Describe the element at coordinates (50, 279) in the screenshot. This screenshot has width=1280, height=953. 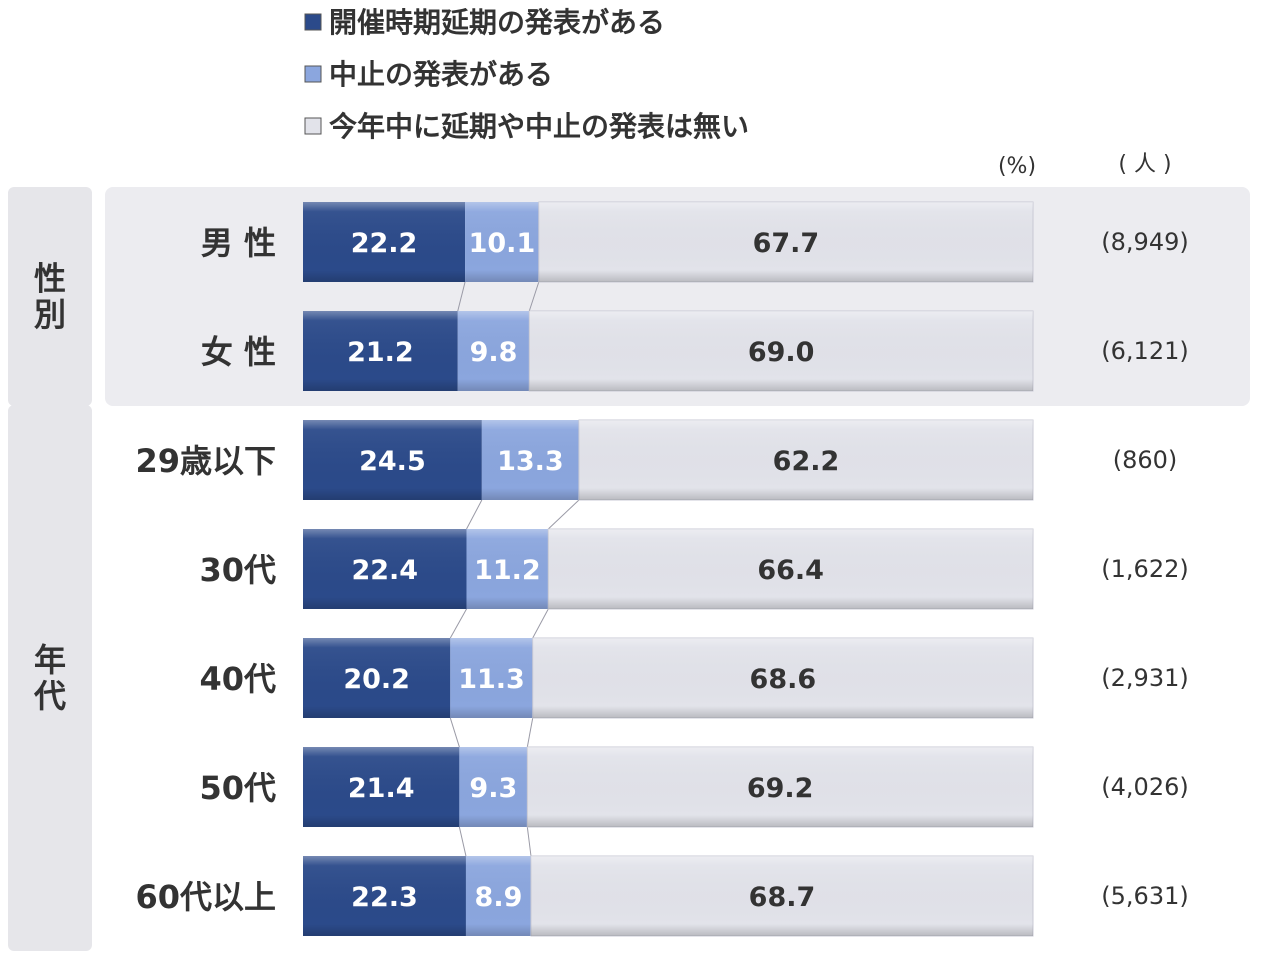
I see `group-label-char-0-0: 性` at that location.